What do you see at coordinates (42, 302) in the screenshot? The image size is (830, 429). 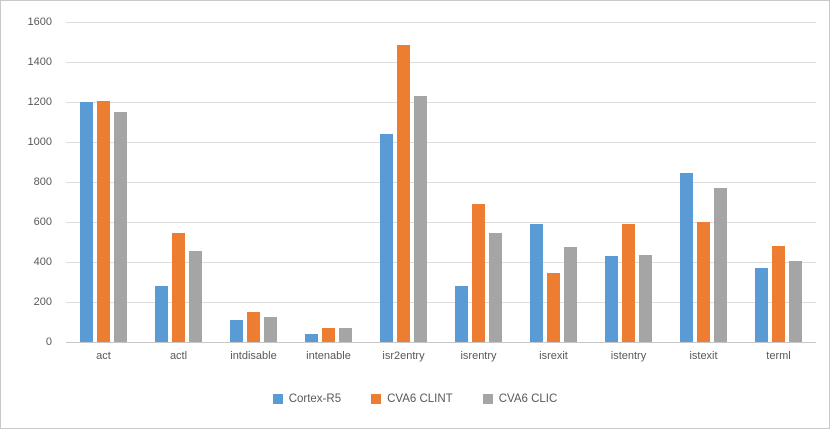 I see `y-axis-tick-label: 200` at bounding box center [42, 302].